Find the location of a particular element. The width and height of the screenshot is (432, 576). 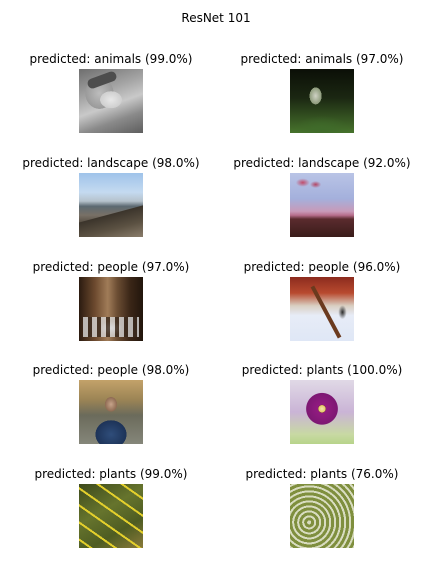

prediction-cell: predicted: people (97.0%) is located at coordinates (111, 305).